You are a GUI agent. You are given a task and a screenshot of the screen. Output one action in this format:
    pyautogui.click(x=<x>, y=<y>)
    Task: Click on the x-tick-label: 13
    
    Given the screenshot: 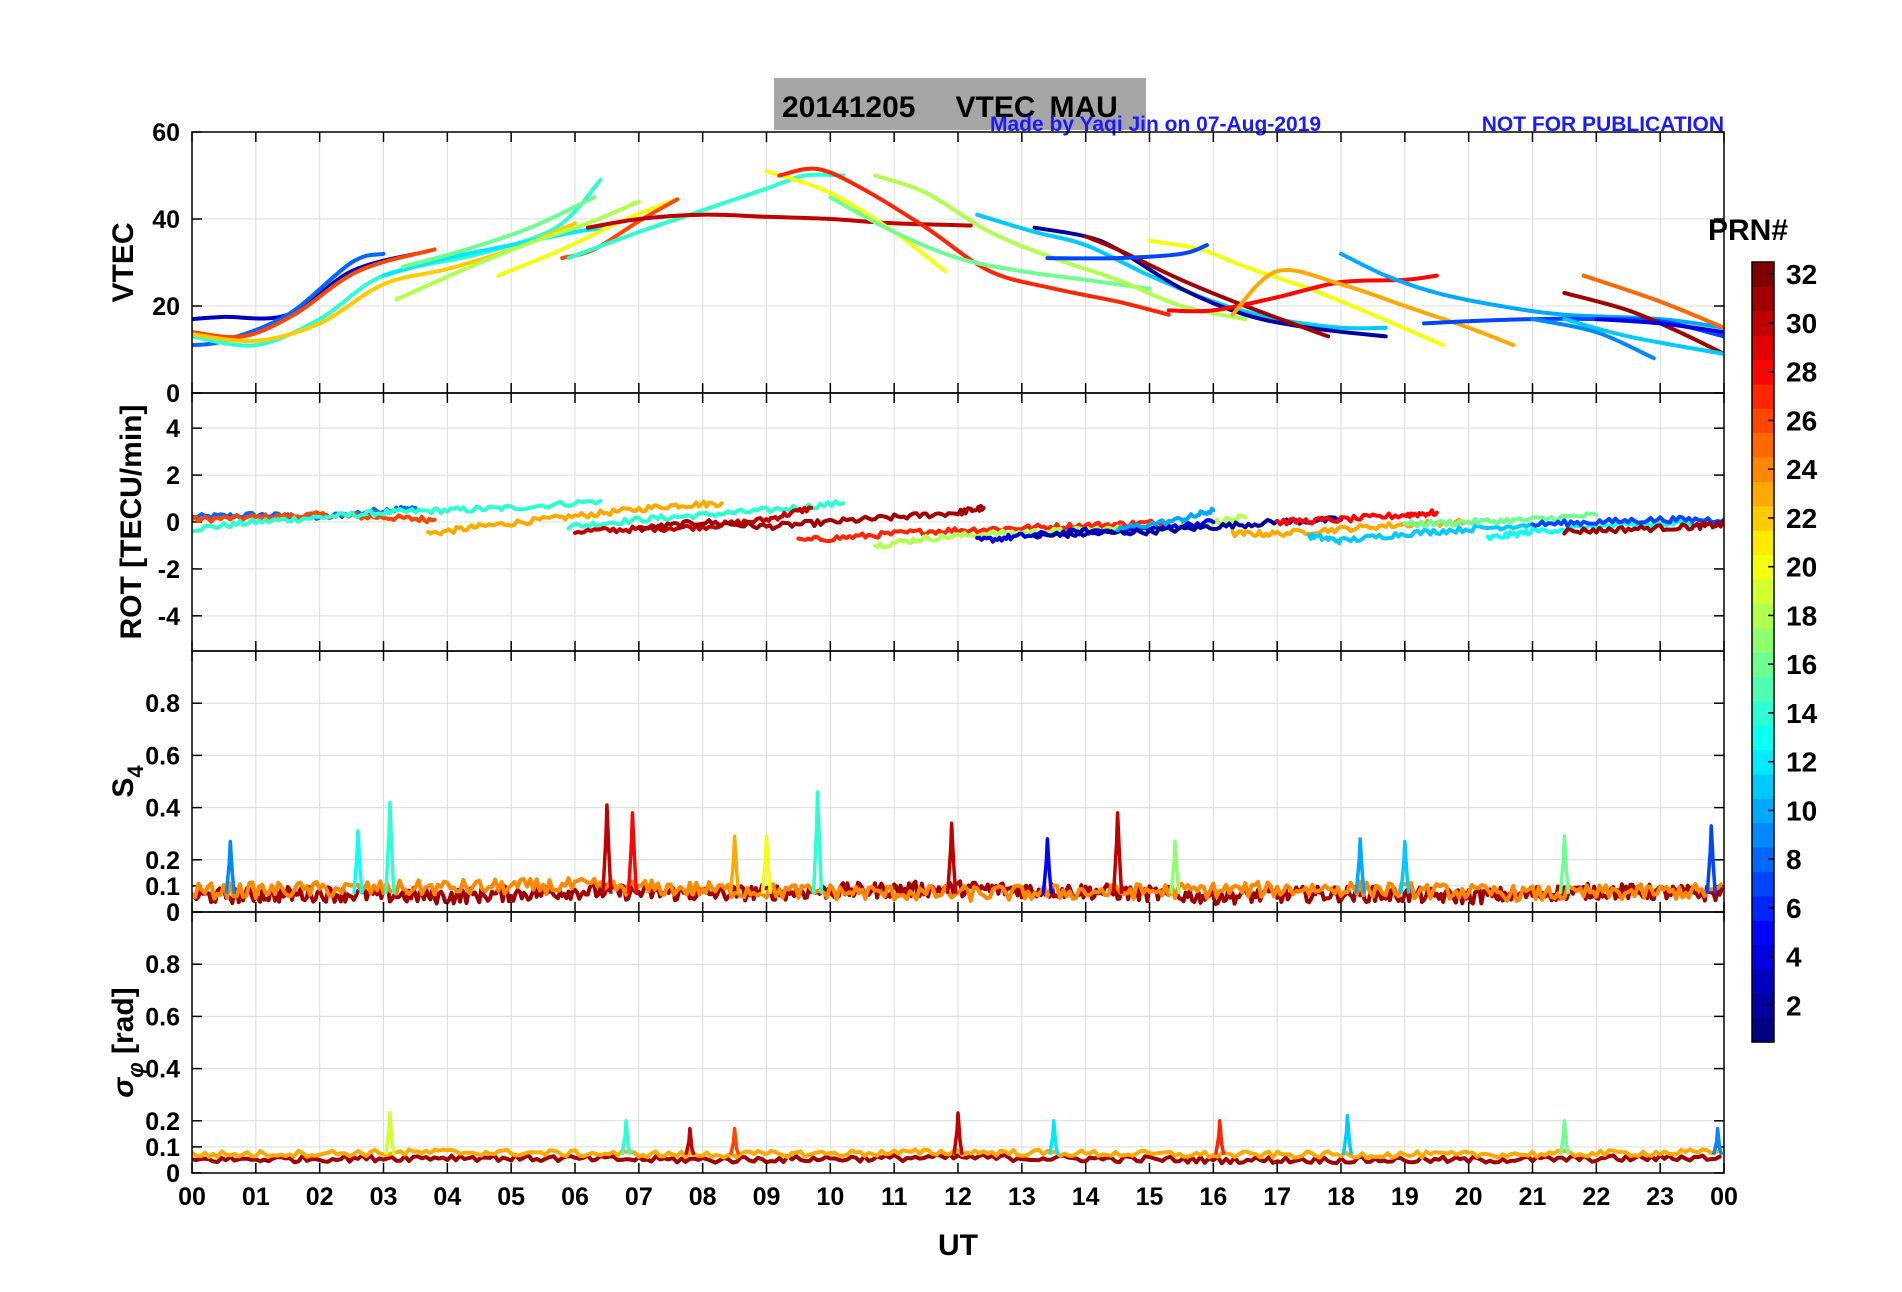 What is the action you would take?
    pyautogui.click(x=1022, y=1197)
    